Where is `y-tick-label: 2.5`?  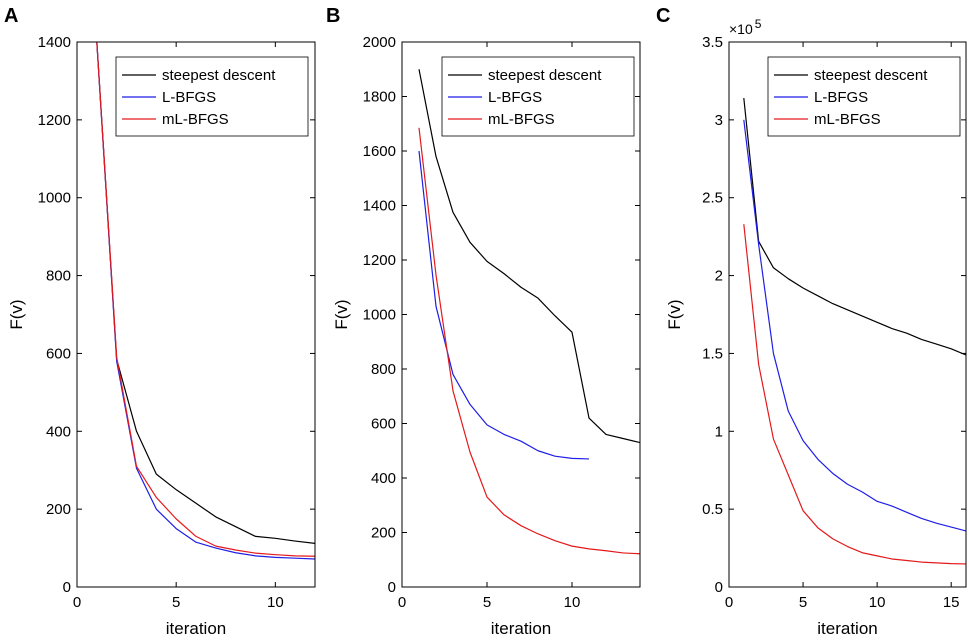 y-tick-label: 2.5 is located at coordinates (712, 198).